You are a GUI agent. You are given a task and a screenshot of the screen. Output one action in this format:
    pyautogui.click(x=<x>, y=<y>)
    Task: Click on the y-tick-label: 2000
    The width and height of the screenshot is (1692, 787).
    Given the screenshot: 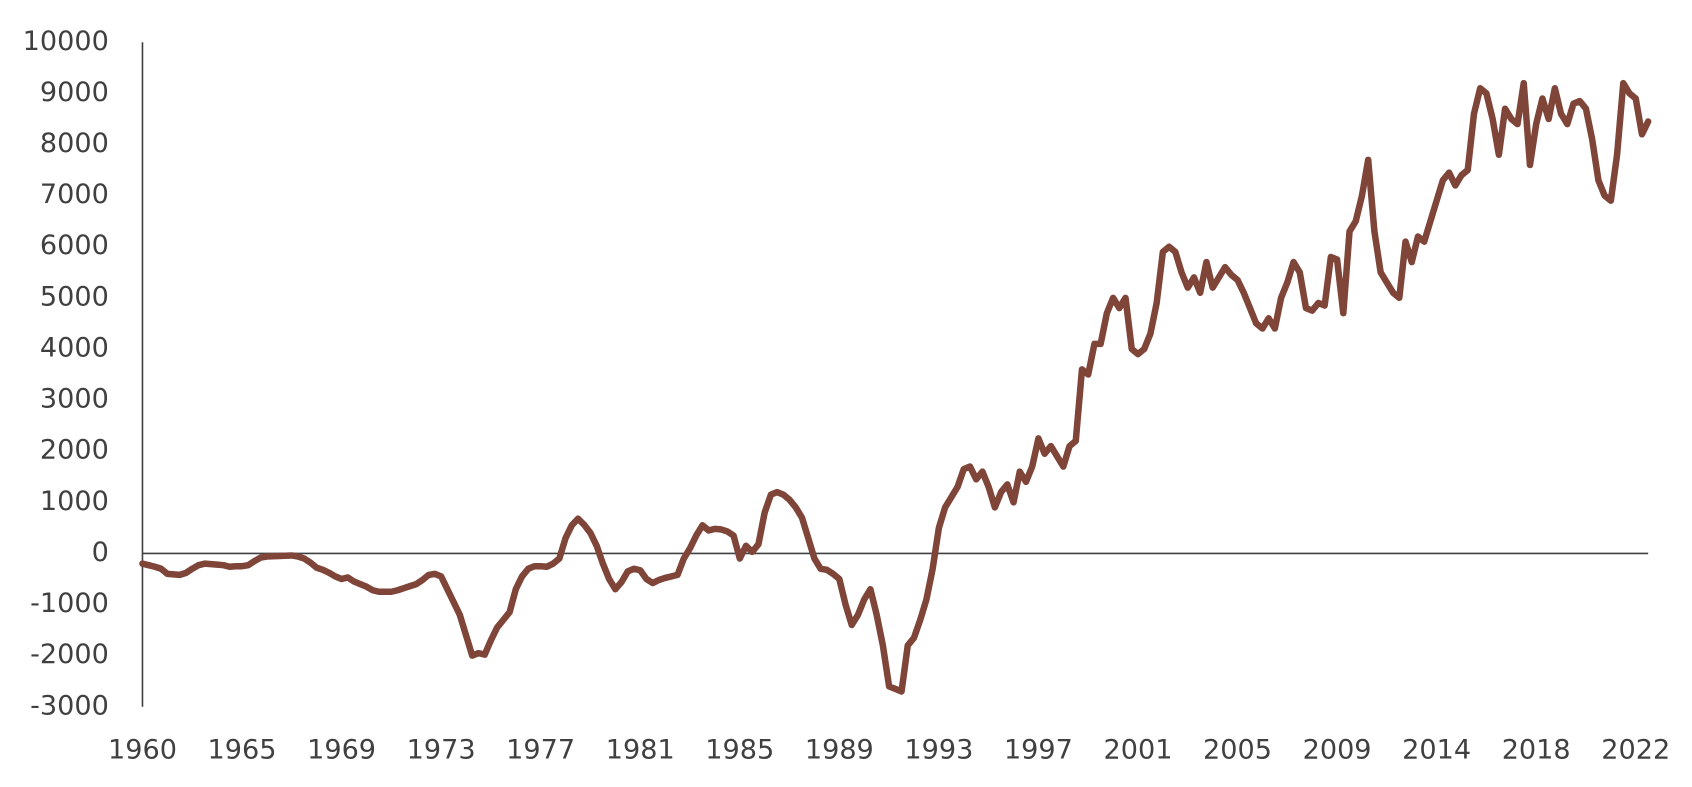 What is the action you would take?
    pyautogui.click(x=74, y=450)
    